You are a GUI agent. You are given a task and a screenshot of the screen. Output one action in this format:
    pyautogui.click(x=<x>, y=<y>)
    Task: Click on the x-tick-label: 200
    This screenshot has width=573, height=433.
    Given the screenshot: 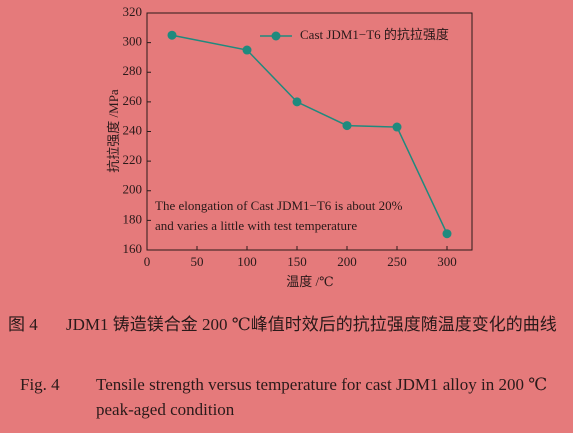 What is the action you would take?
    pyautogui.click(x=347, y=261)
    